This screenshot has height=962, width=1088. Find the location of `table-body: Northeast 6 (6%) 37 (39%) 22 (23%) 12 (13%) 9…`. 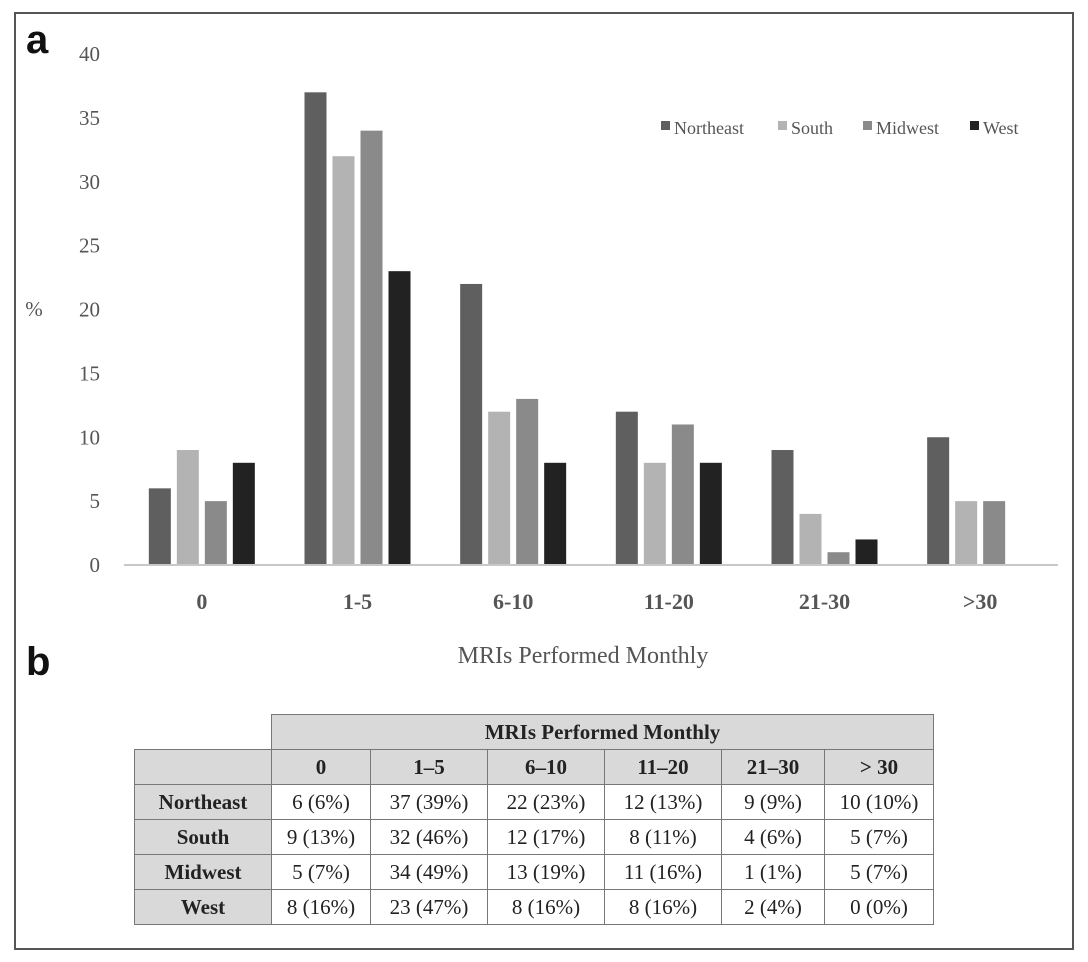

table-body: Northeast 6 (6%) 37 (39%) 22 (23%) 12 (13%) 9… is located at coordinates (534, 854).